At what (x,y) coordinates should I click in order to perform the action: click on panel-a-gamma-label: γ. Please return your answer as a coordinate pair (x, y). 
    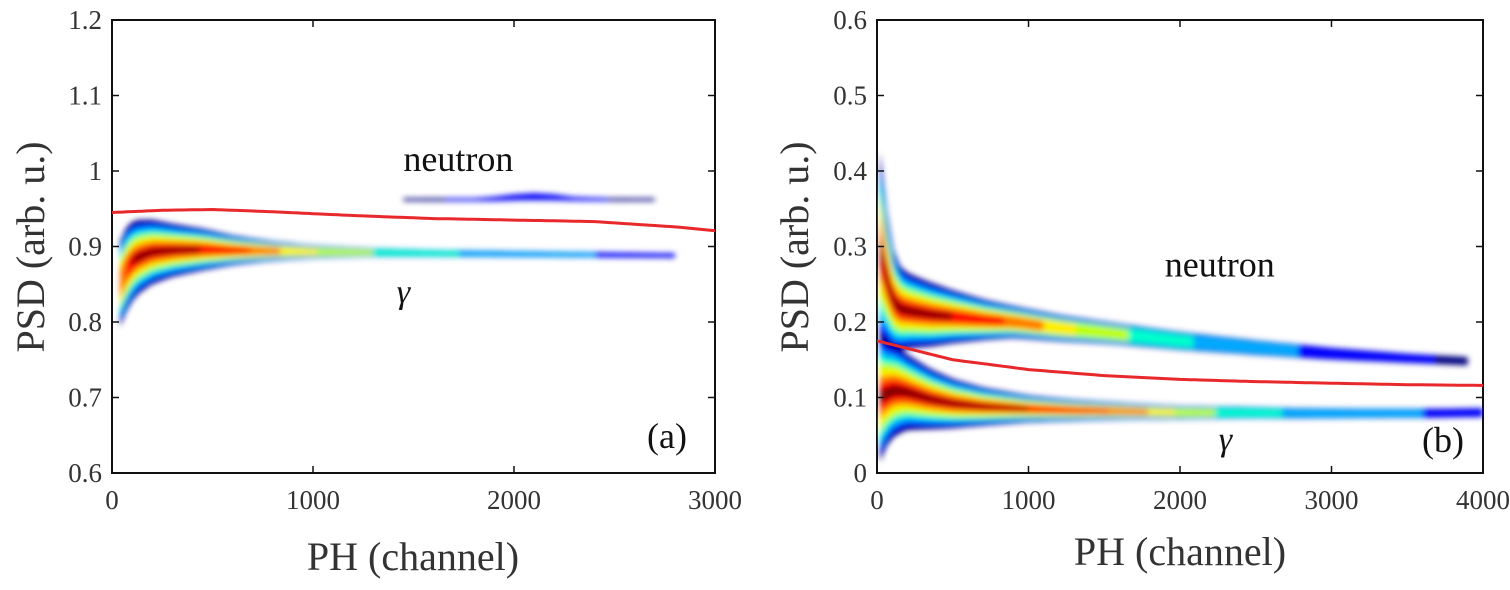
    Looking at the image, I should click on (404, 292).